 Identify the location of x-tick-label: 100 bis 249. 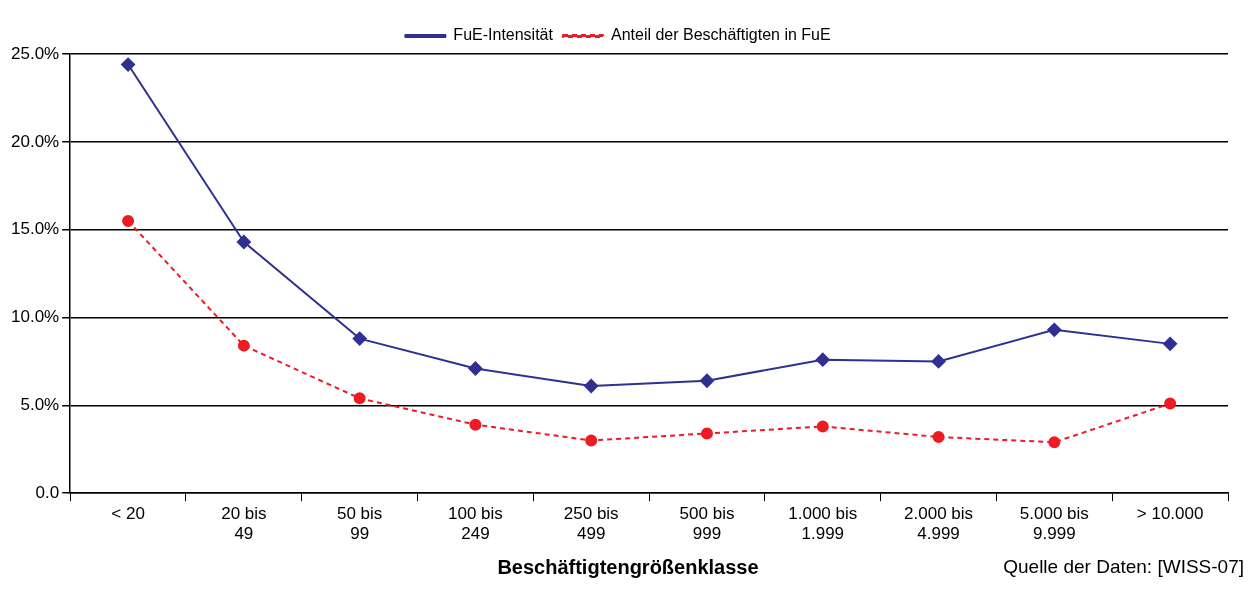
(475, 524).